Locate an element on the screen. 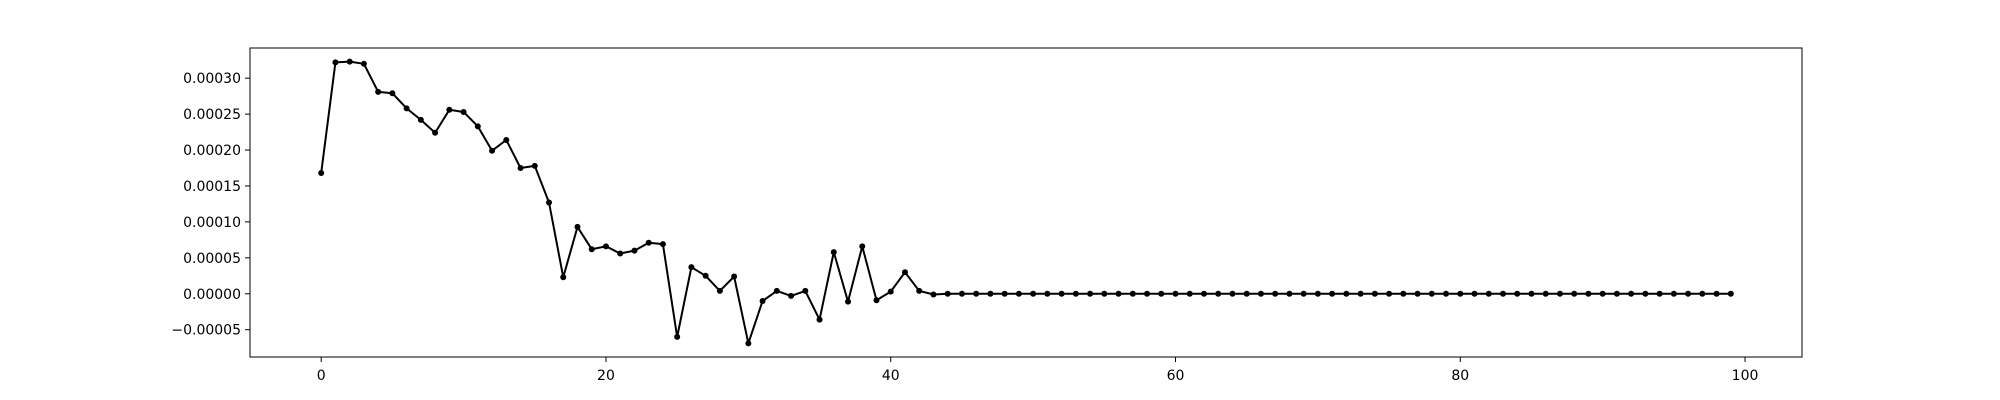 The width and height of the screenshot is (2000, 400). y-tick-label: 0.00000 is located at coordinates (212, 295).